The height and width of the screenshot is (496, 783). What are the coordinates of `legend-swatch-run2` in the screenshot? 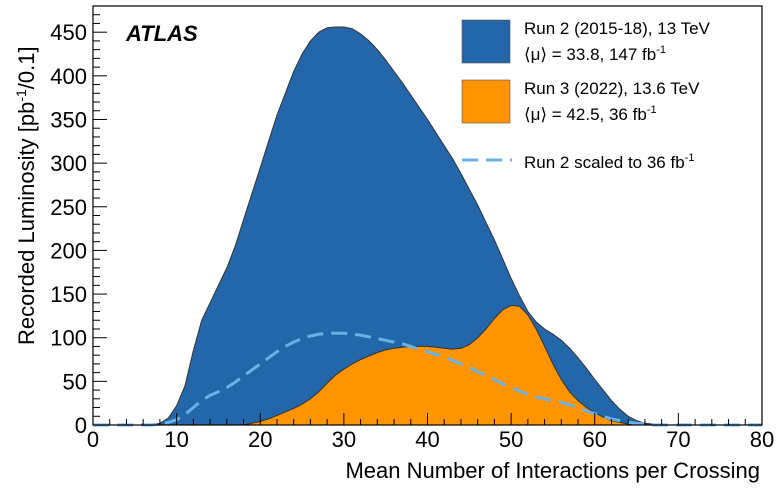 It's located at (486, 41).